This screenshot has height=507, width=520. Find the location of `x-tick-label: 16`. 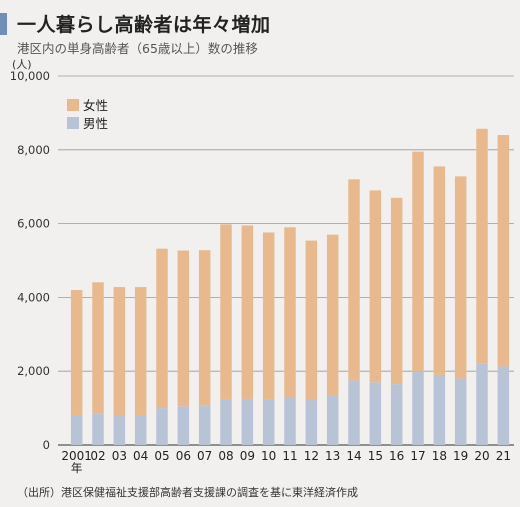

x-tick-label: 16 is located at coordinates (396, 456).